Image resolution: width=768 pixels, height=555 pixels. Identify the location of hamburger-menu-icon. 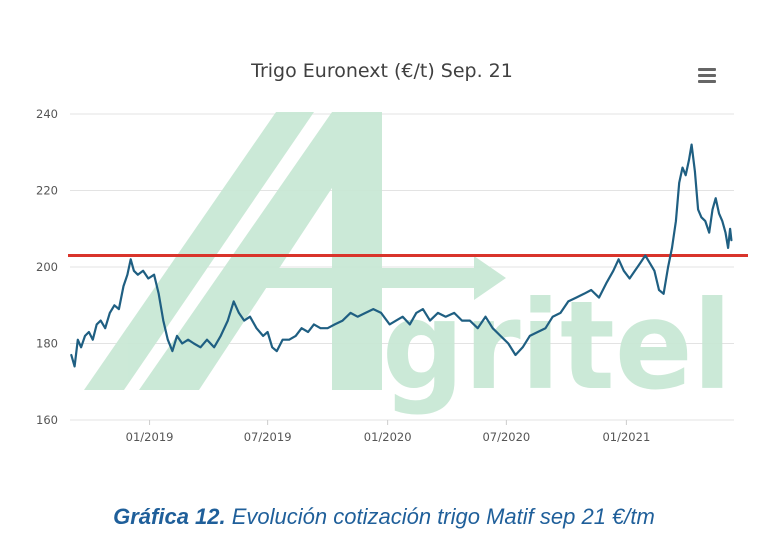
(707, 75).